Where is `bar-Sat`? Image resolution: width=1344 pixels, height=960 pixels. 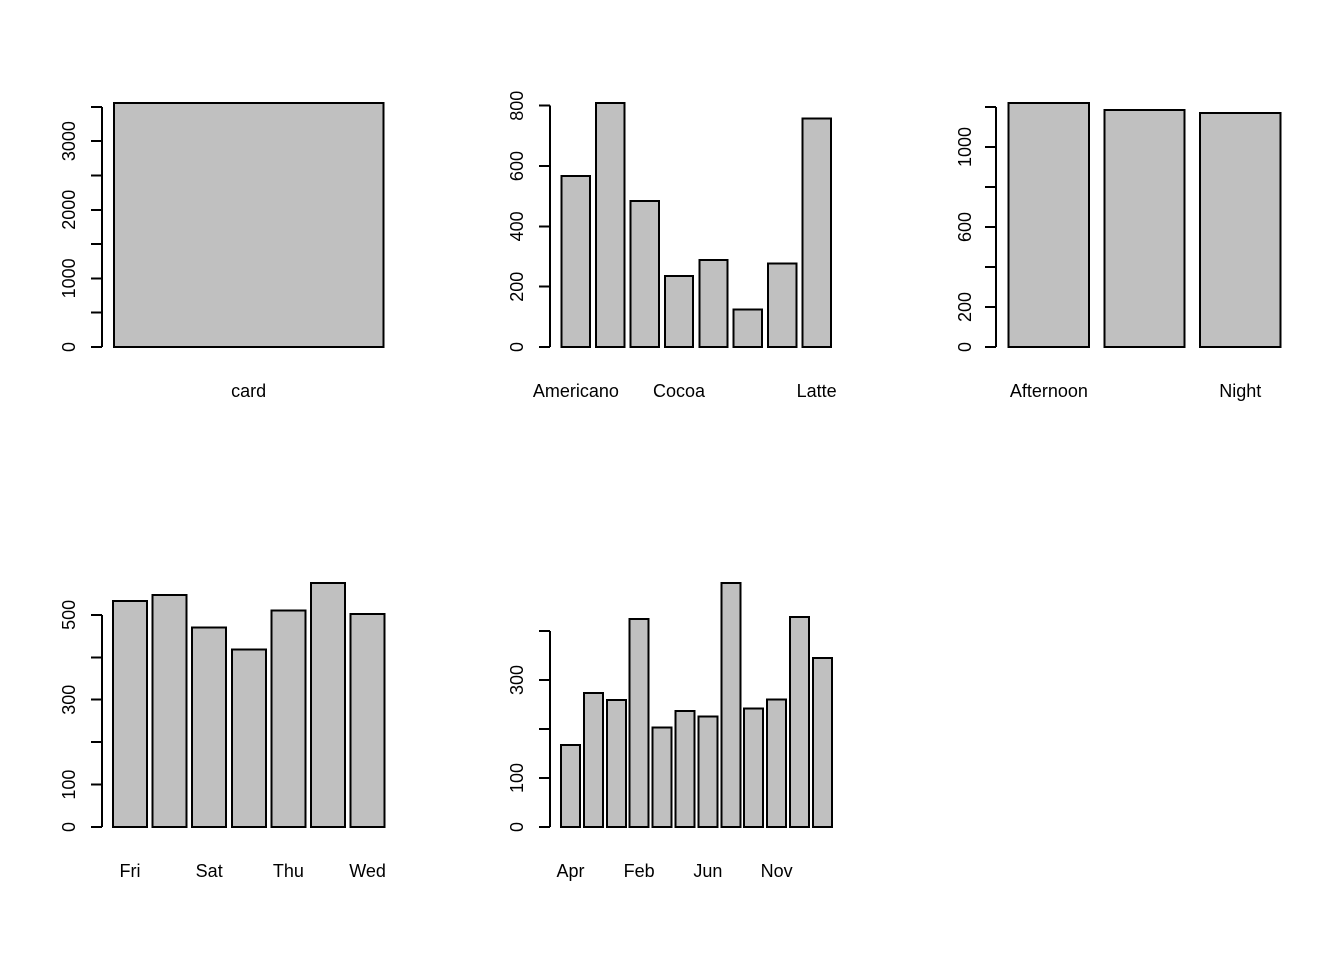 bar-Sat is located at coordinates (209, 727).